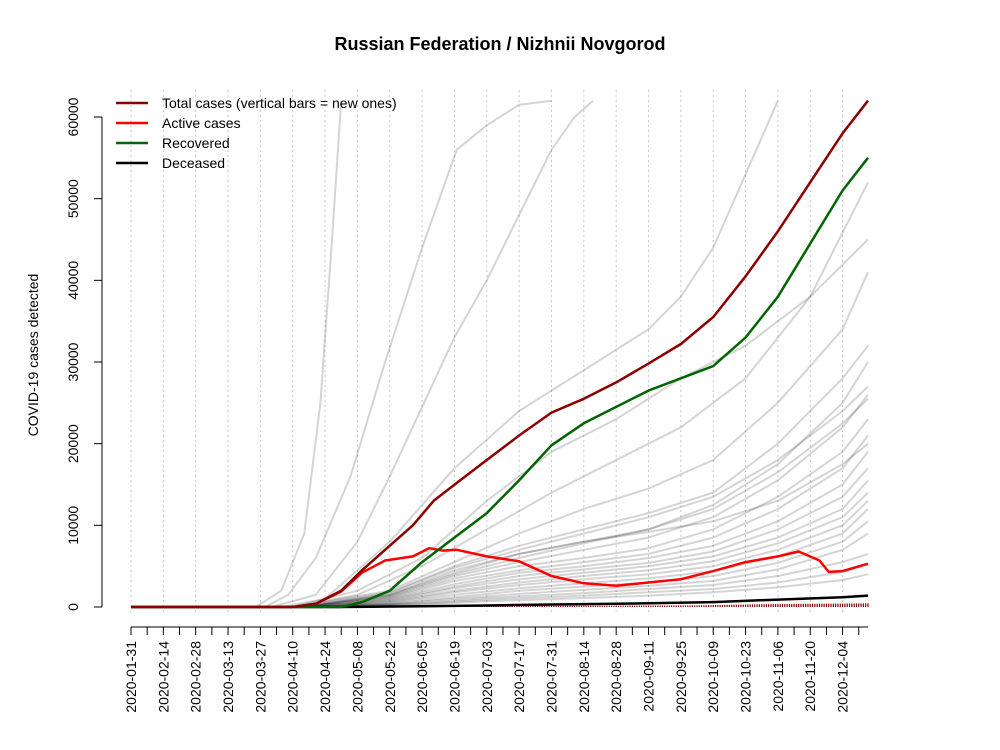 This screenshot has width=1000, height=750. What do you see at coordinates (228, 677) in the screenshot?
I see `x-tick-label: 2020-03-13` at bounding box center [228, 677].